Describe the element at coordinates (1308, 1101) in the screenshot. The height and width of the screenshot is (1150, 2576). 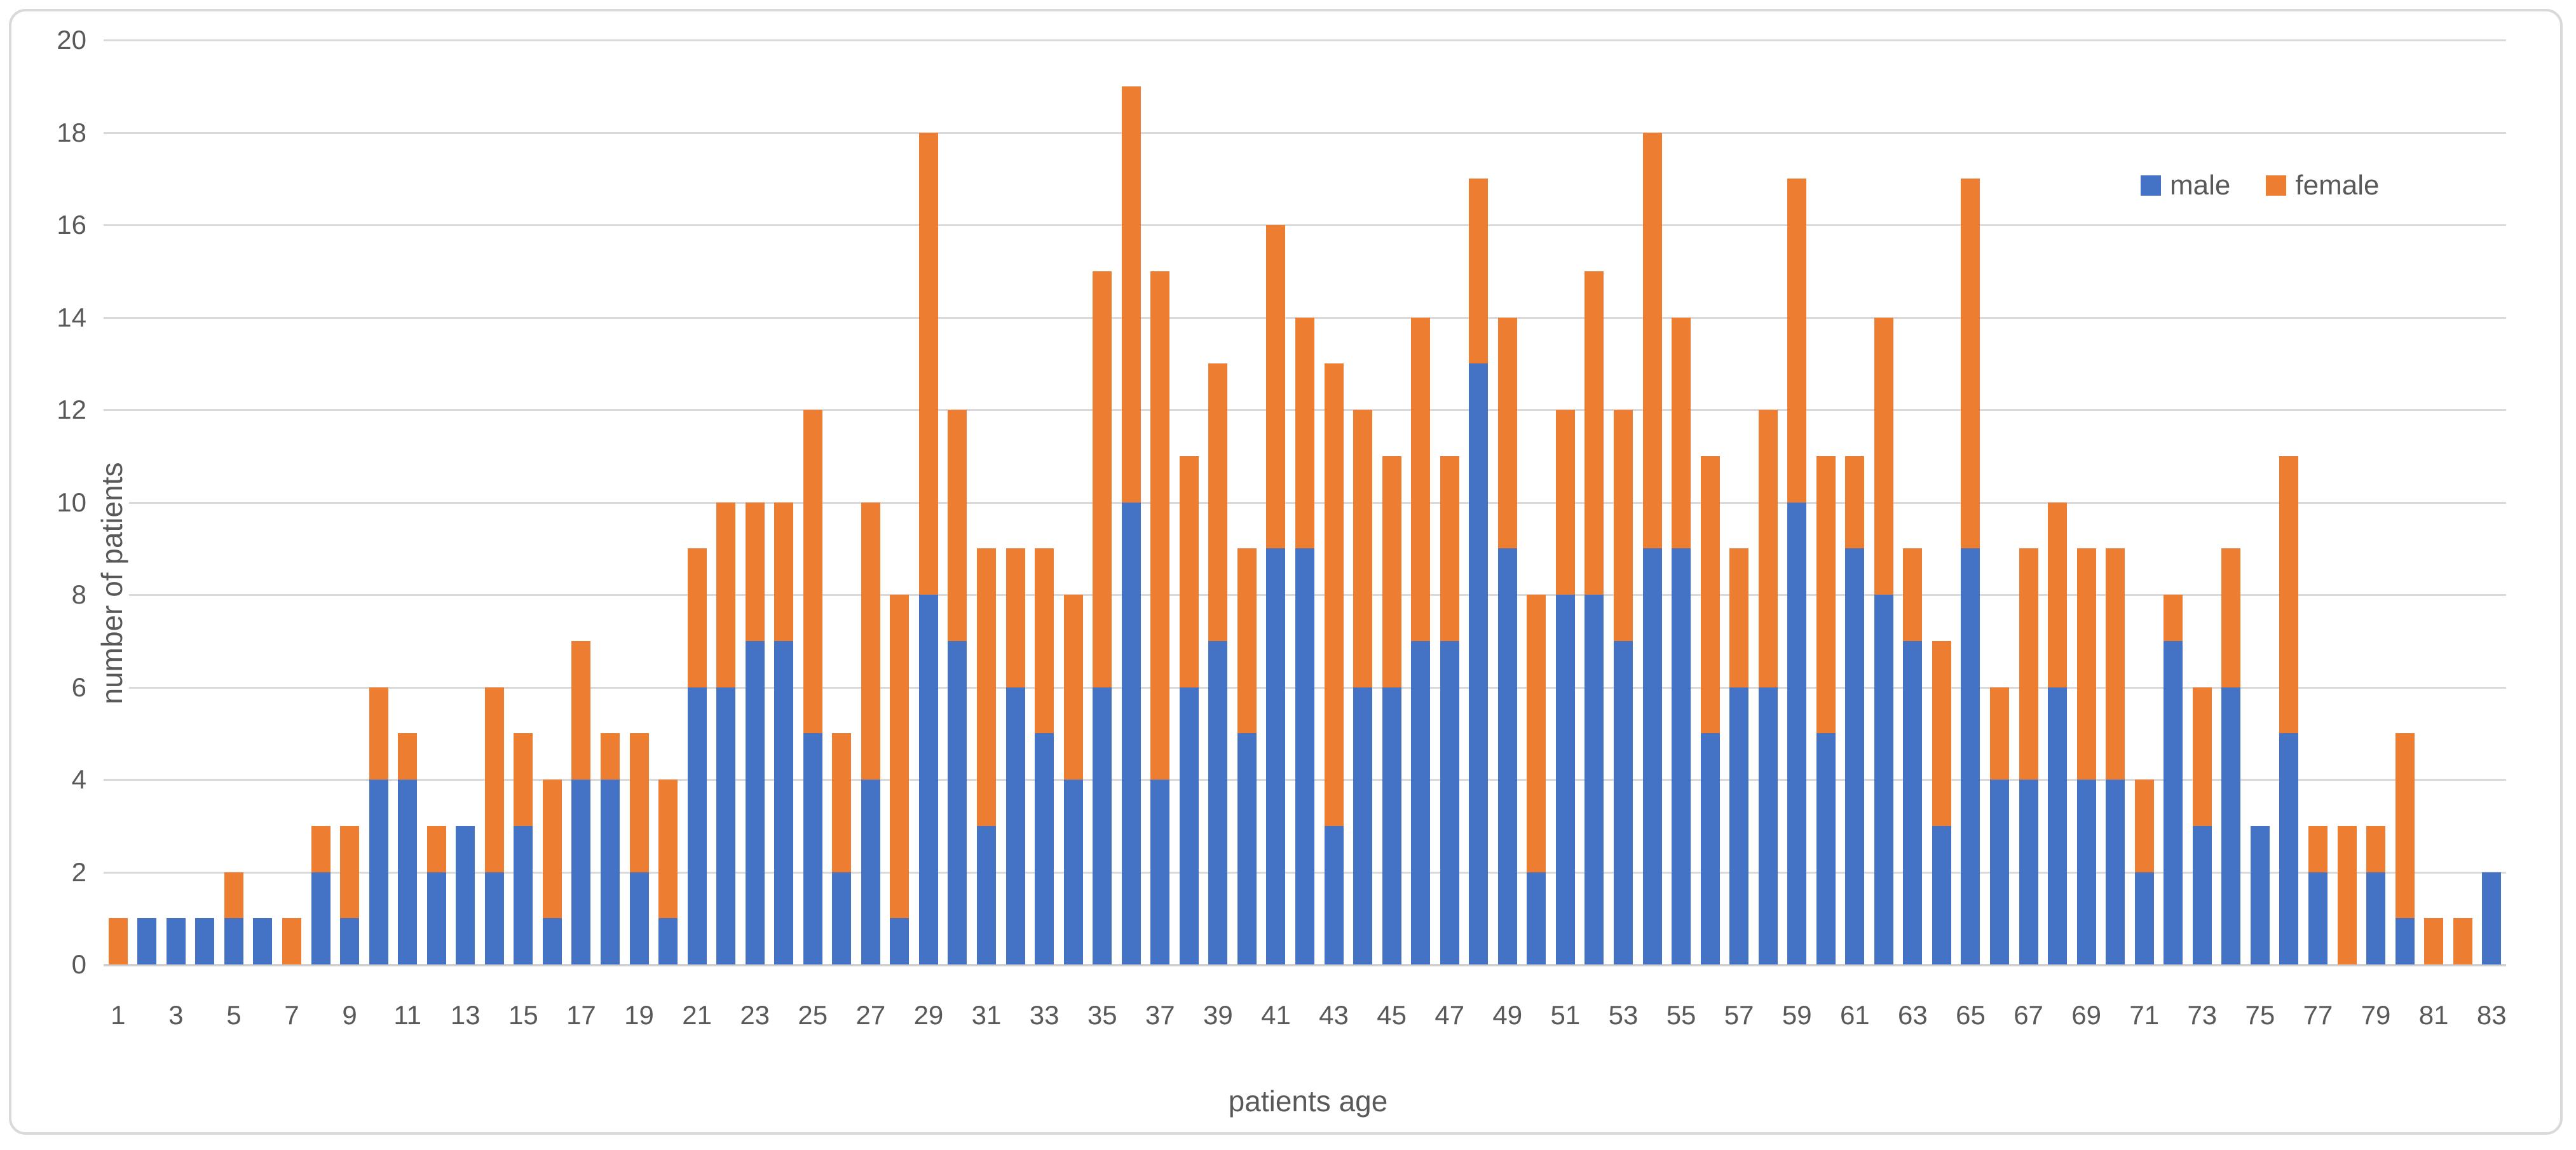
I see `x-axis-title: patients age` at that location.